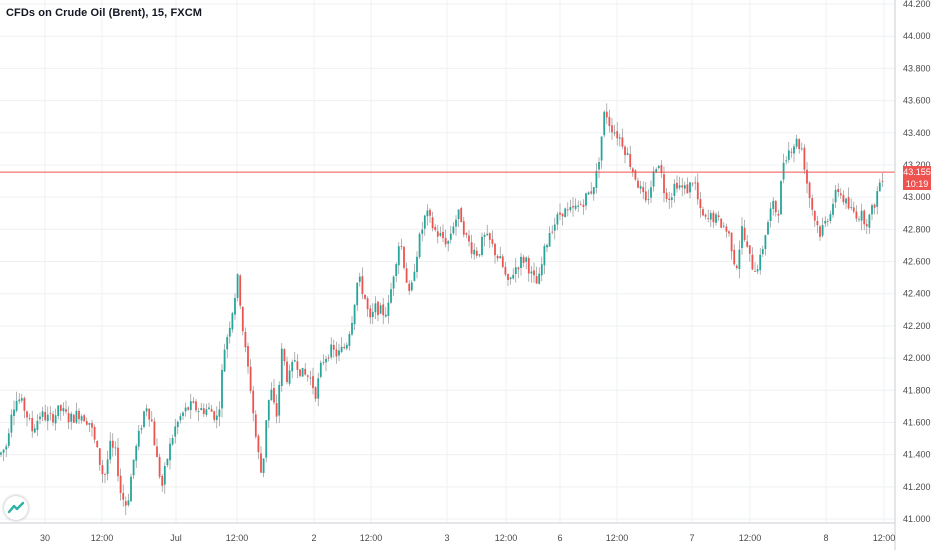 The height and width of the screenshot is (550, 932). Describe the element at coordinates (917, 326) in the screenshot. I see `y-tick-label: 42.200` at that location.